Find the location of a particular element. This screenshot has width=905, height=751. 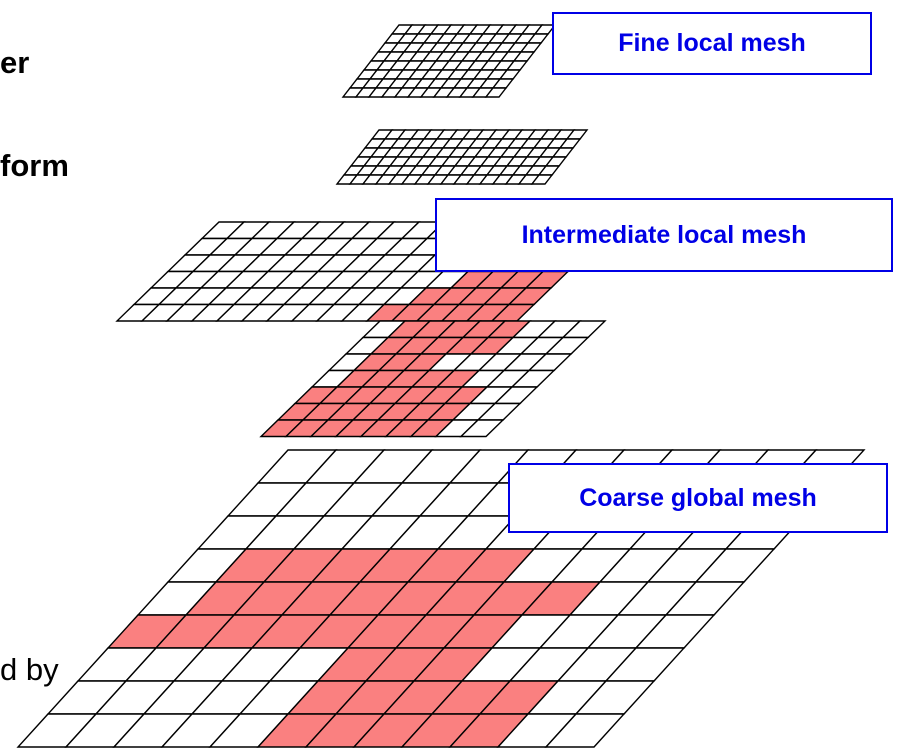

fine-local-mesh-label: Fine local mesh is located at coordinates (712, 43).